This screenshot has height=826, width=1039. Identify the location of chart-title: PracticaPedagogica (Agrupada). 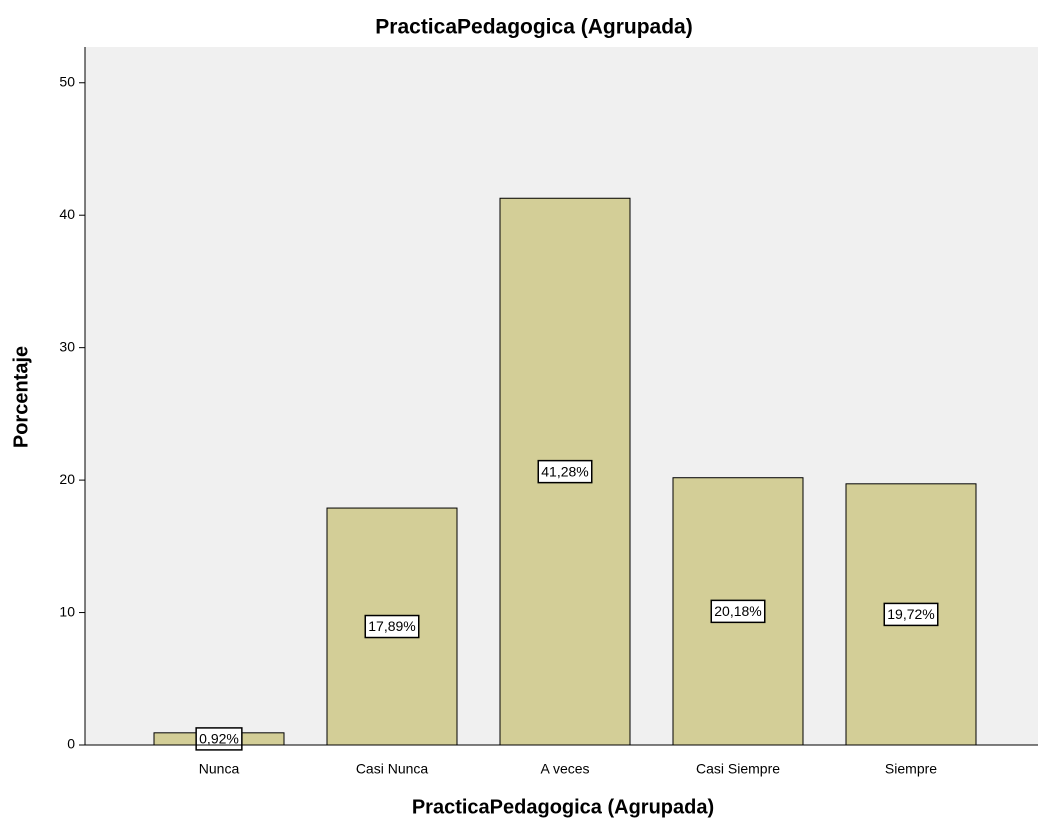
(533, 27).